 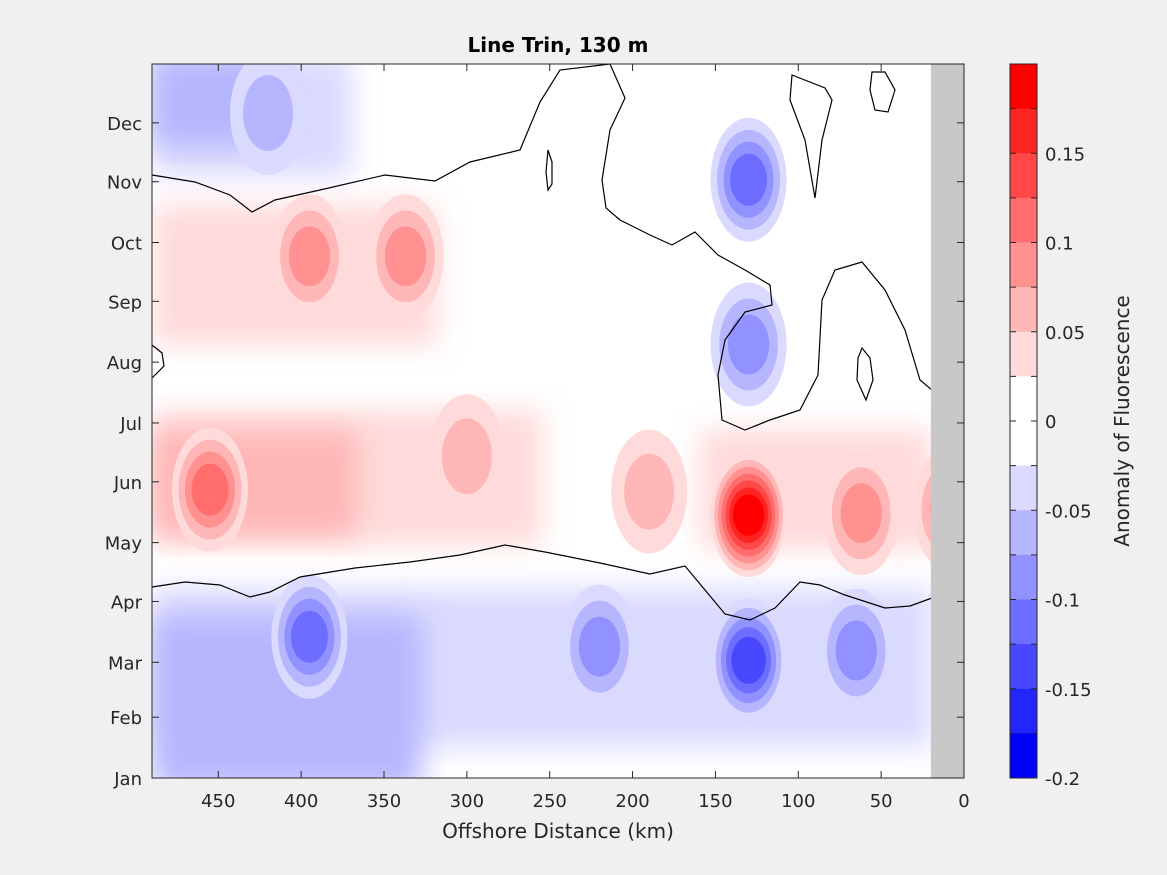 I want to click on colorbar-ticks: 0.15 0.1 0.05 0 -0.05 -0.1 -0.15 -0.2, so click(x=1068, y=467).